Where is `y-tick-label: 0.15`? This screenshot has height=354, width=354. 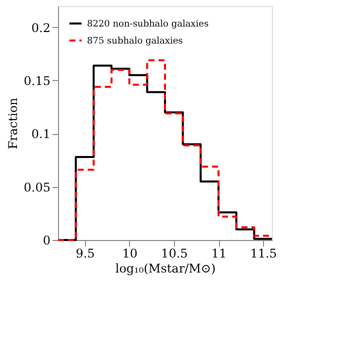 y-tick-label: 0.15 is located at coordinates (37, 81).